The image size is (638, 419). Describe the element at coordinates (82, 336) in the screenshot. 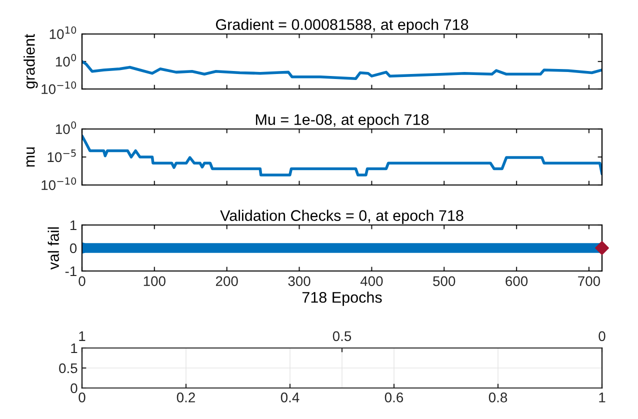

I see `x2-tick-label: 1` at that location.